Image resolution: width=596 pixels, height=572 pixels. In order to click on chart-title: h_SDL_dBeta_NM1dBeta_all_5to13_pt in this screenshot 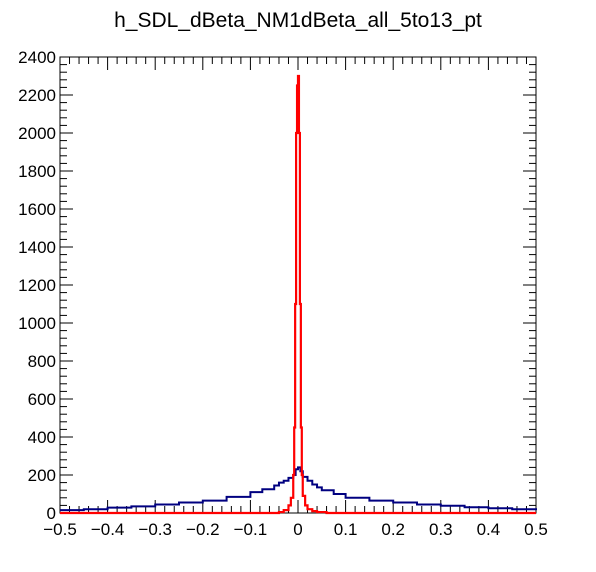, I will do `click(298, 20)`.